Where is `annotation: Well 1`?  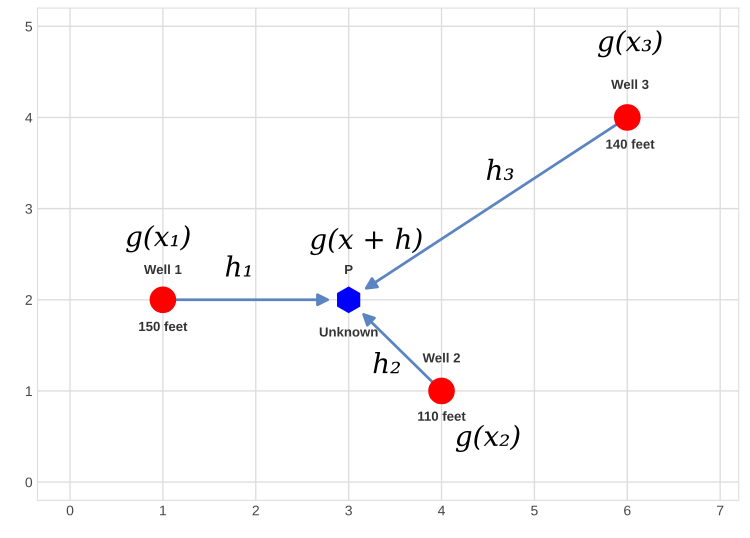
annotation: Well 1 is located at coordinates (163, 269).